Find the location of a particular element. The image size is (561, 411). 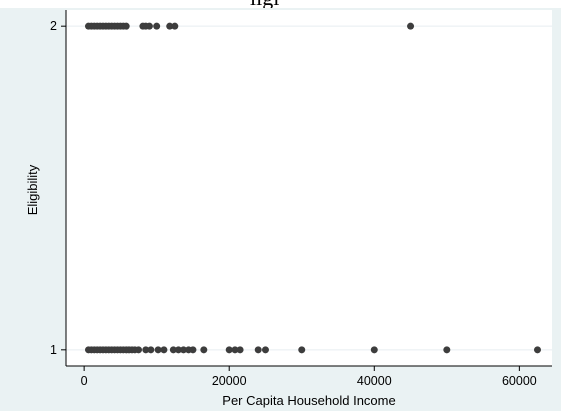

y-tick-label: 1 is located at coordinates (53, 350).